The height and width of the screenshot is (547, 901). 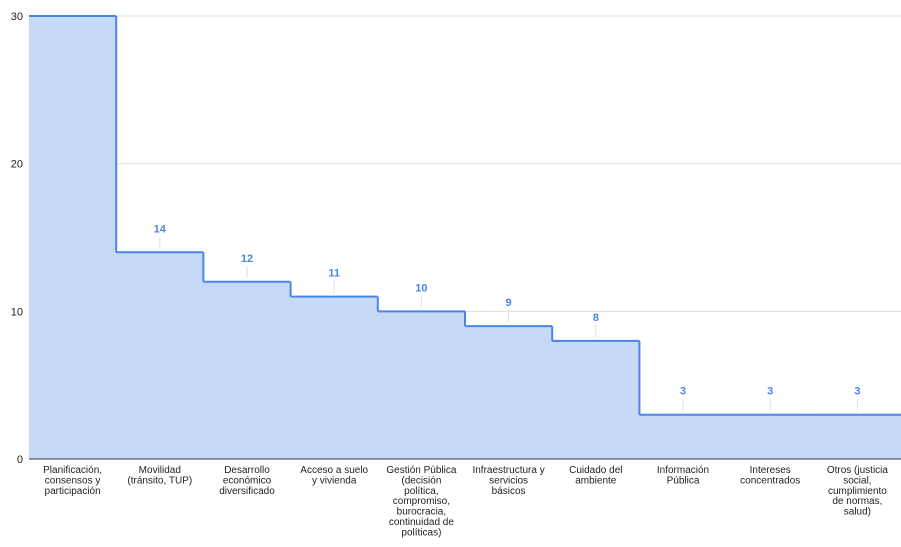 I want to click on x-tick-label: Planificación, consensos y participación, so click(x=72, y=481).